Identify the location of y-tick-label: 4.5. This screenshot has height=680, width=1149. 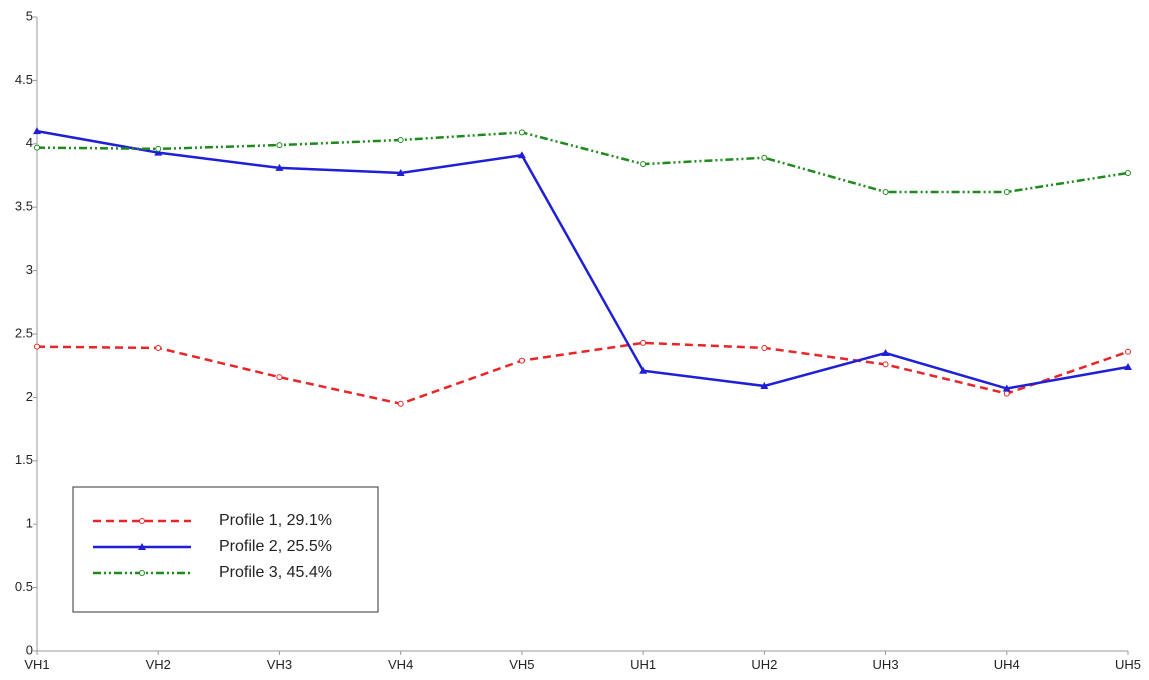
(24, 79).